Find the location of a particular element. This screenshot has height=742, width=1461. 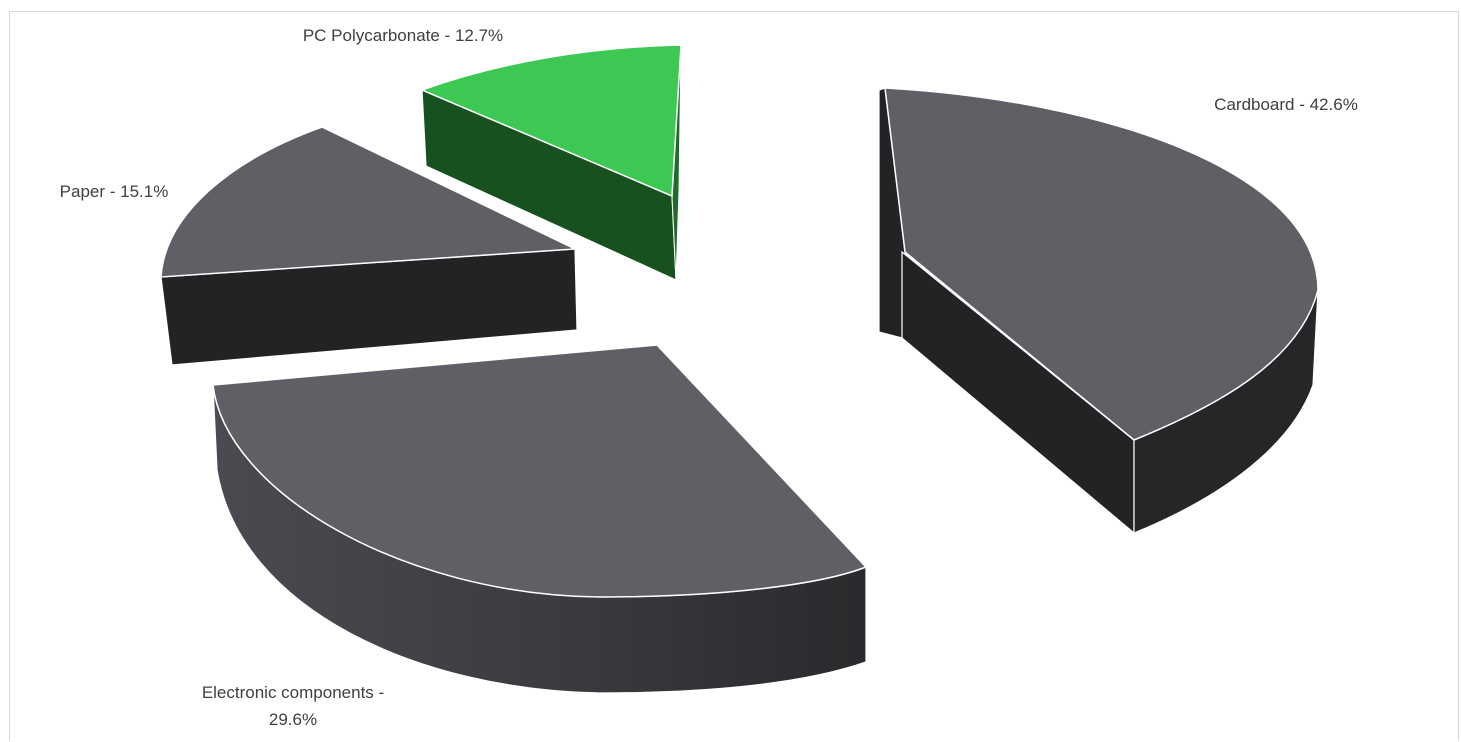

label-paper: Paper - 15.1% is located at coordinates (114, 191).